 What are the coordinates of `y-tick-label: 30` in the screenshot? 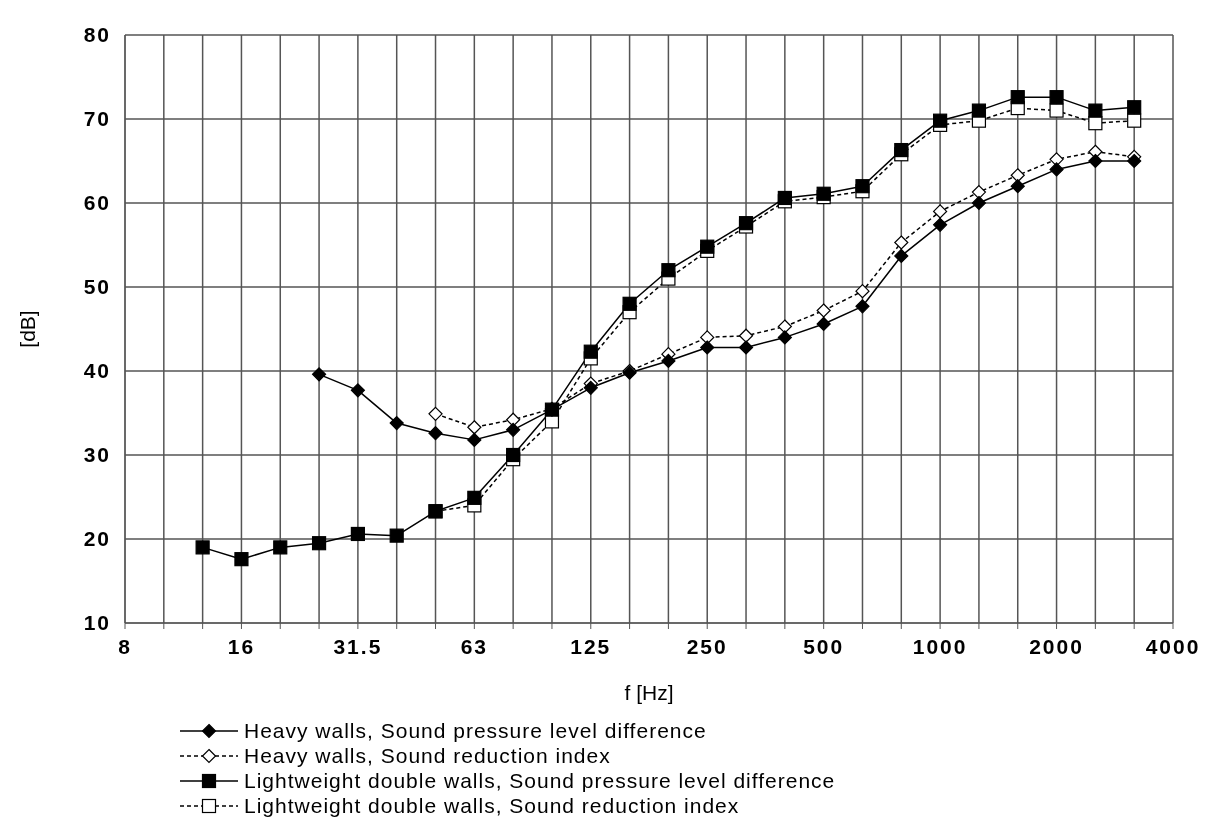 It's located at (97, 455).